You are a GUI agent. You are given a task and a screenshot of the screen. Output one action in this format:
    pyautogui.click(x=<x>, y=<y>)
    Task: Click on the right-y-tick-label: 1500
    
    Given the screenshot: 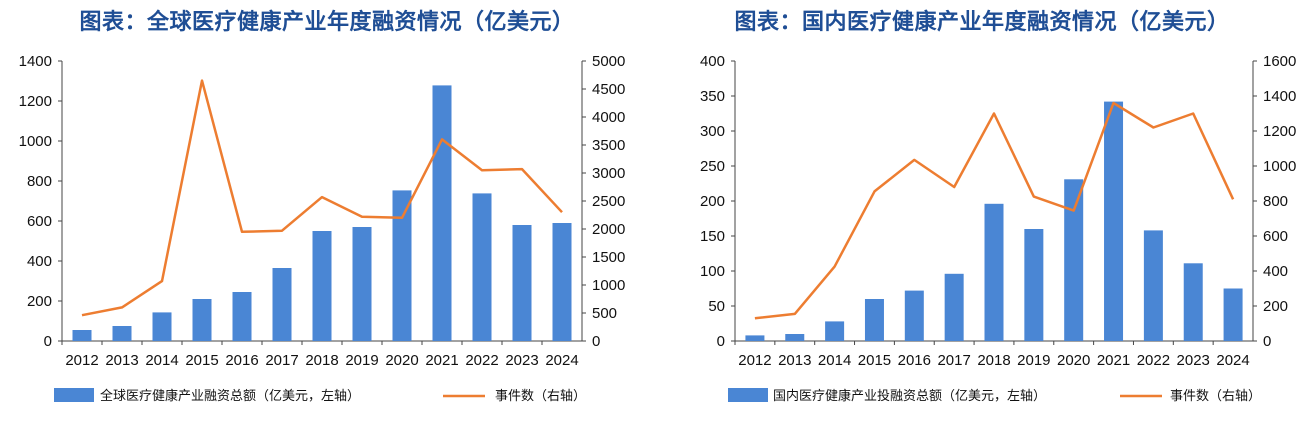 What is the action you would take?
    pyautogui.click(x=608, y=257)
    